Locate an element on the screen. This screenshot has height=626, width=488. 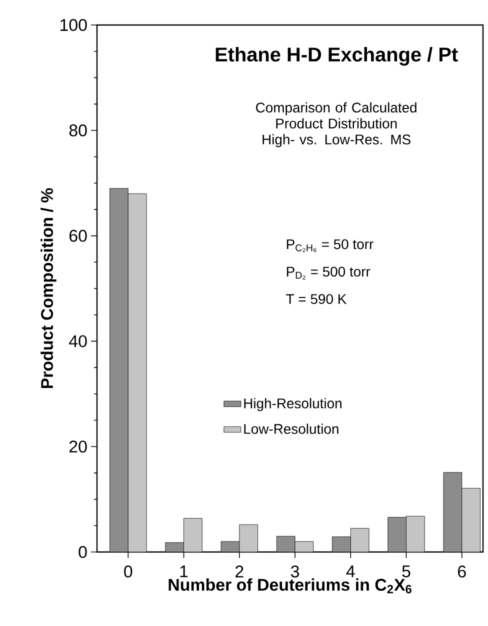
x-tick-label: 6 is located at coordinates (462, 572).